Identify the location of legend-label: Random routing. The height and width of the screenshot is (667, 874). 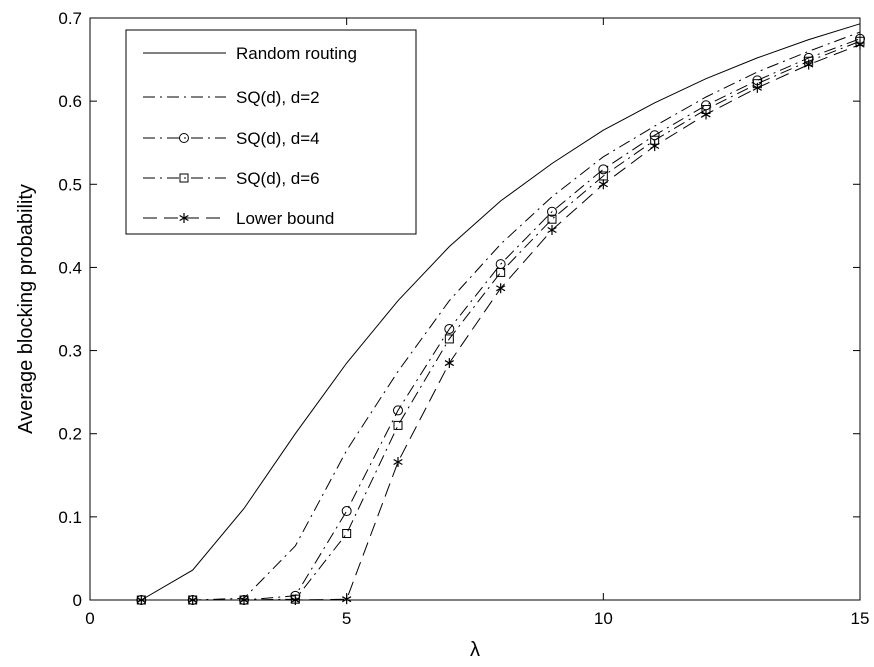
(296, 53).